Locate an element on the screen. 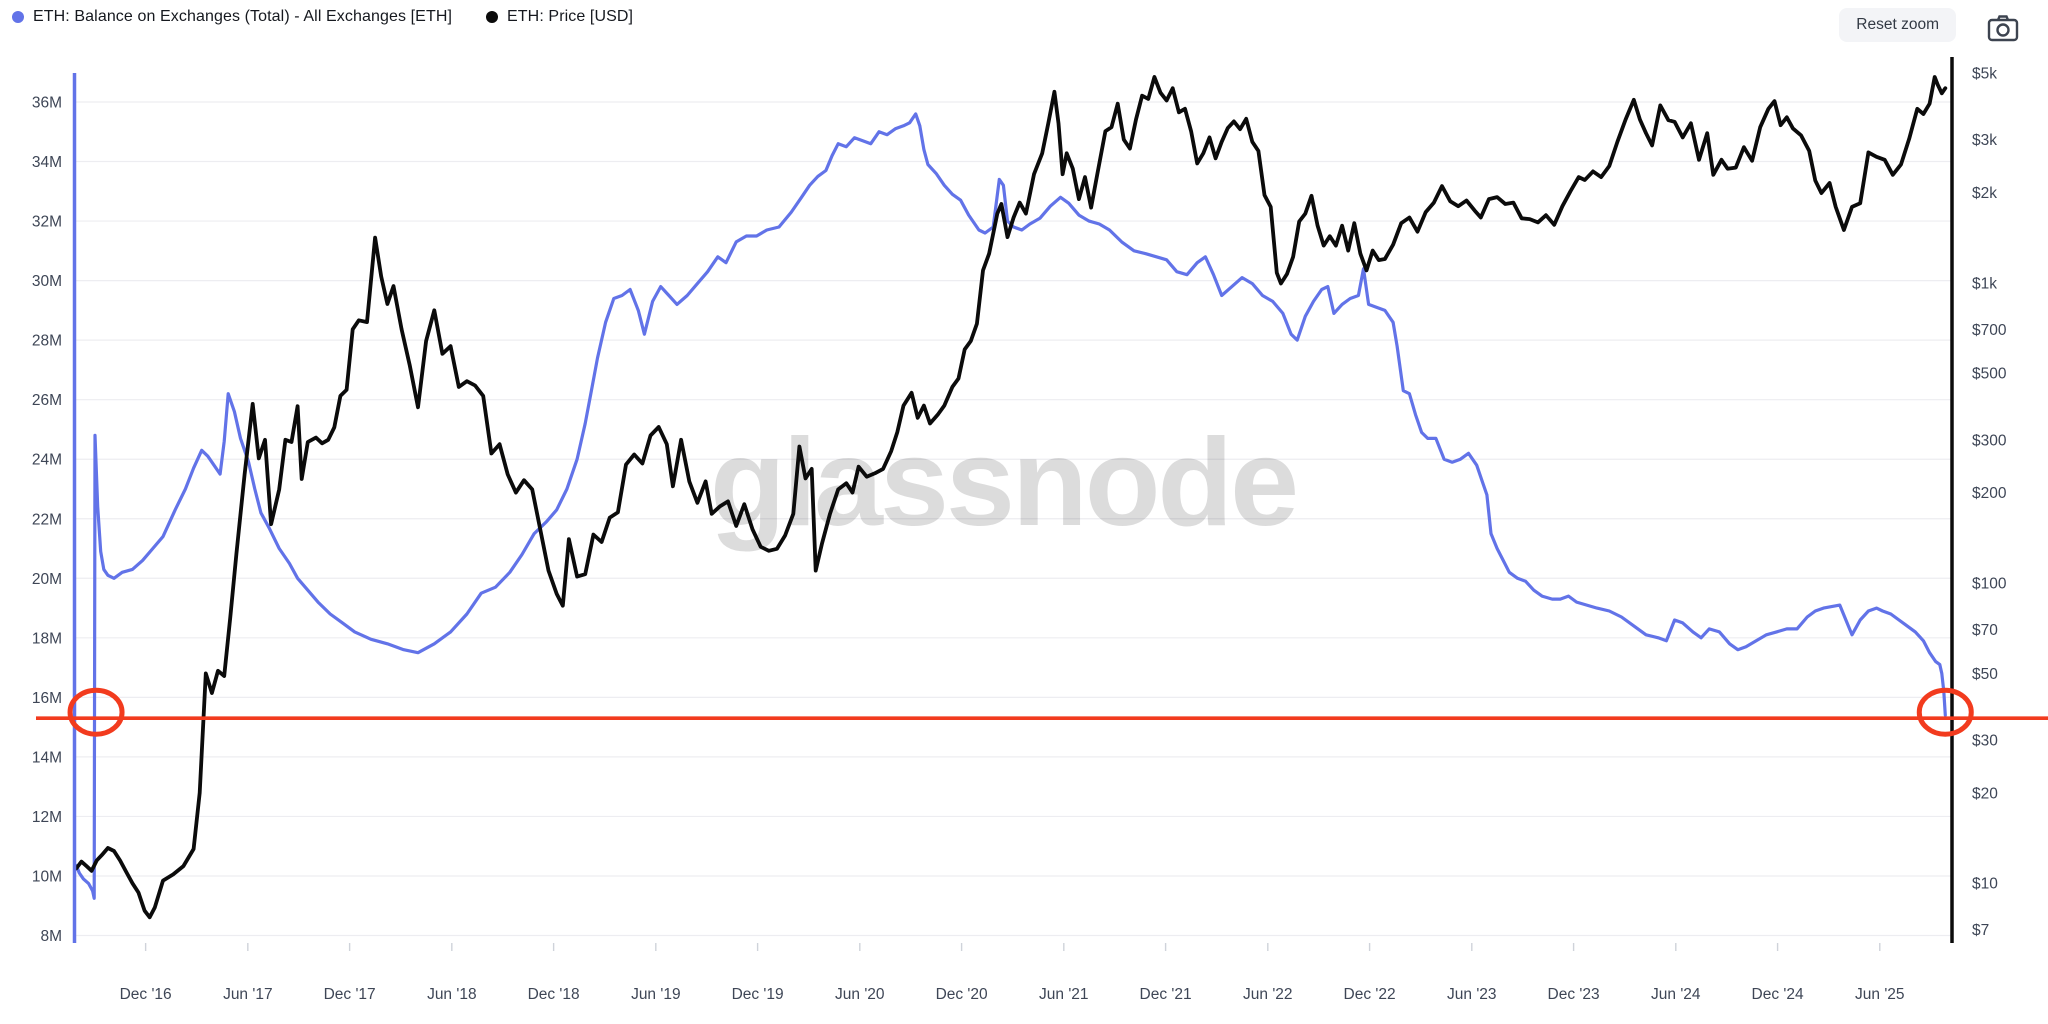 This screenshot has height=1024, width=2048. svg-text: $20 is located at coordinates (1985, 793).